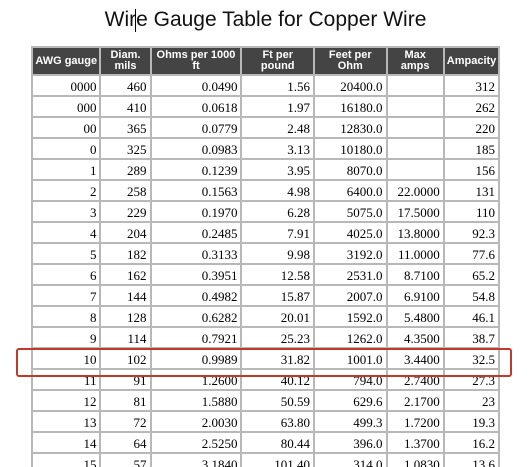 The height and width of the screenshot is (467, 531). Describe the element at coordinates (471, 190) in the screenshot. I see `ampacity-cell: 131` at that location.